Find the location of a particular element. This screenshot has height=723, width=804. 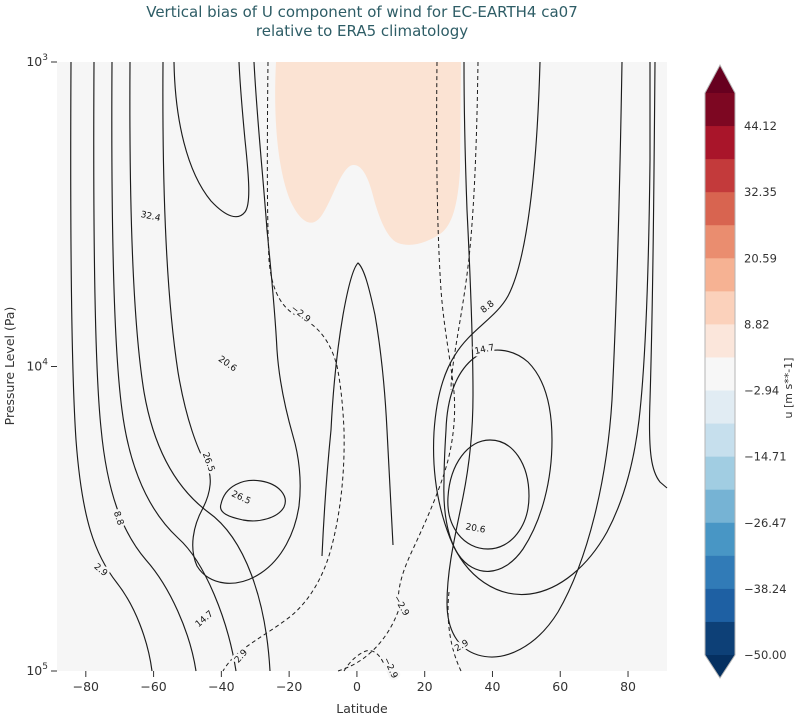

contour-neg2p9-bottom-right is located at coordinates (454, 631).